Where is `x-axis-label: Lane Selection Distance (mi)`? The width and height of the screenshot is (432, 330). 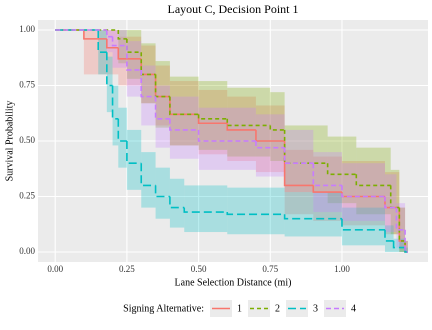
x-axis-label: Lane Selection Distance (mi) is located at coordinates (233, 282).